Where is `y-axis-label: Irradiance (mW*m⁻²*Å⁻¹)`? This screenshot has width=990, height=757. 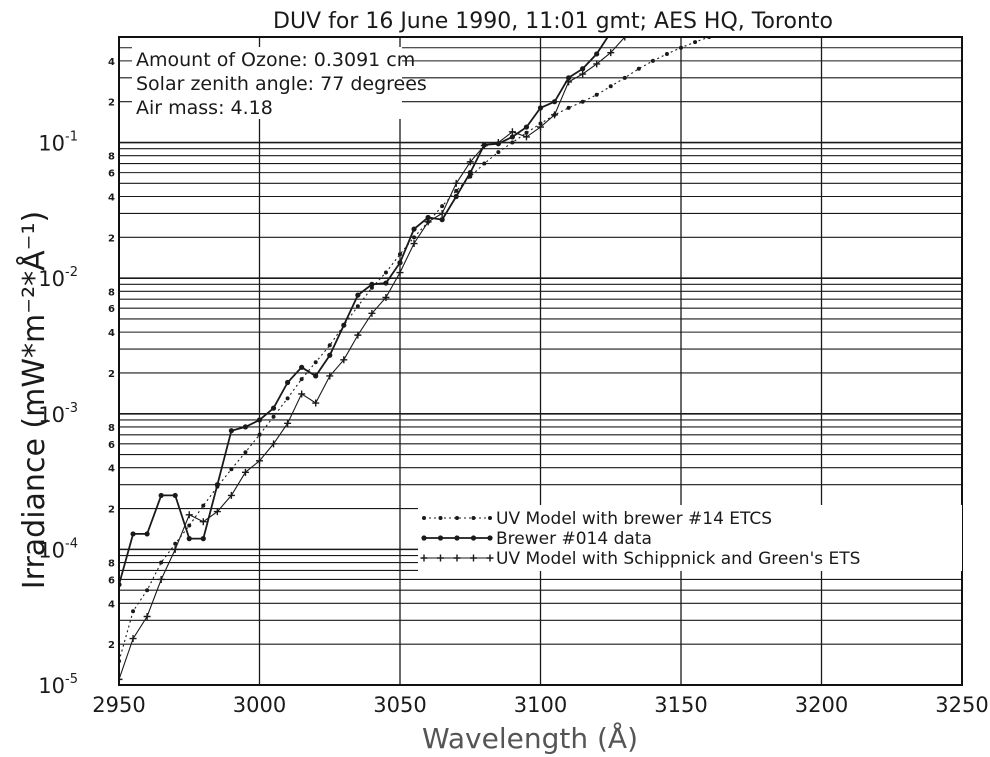
y-axis-label: Irradiance (mW*m⁻²*Å⁻¹) is located at coordinates (34, 400).